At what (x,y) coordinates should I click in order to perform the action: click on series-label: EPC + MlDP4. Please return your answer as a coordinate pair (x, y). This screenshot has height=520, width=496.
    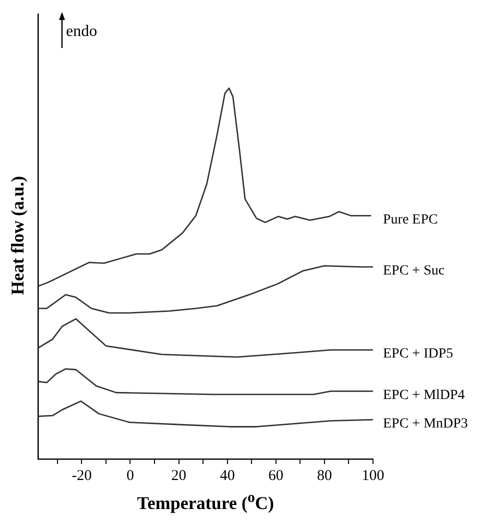
    Looking at the image, I should click on (424, 395).